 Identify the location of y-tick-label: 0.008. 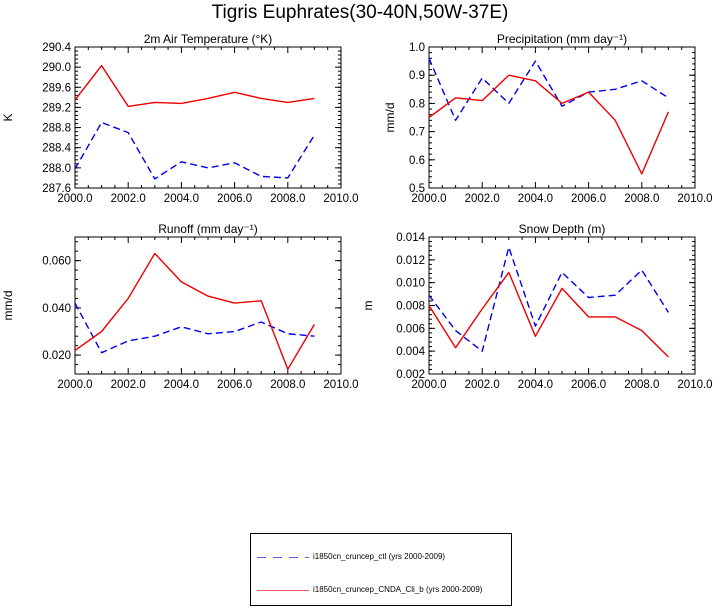
(410, 307).